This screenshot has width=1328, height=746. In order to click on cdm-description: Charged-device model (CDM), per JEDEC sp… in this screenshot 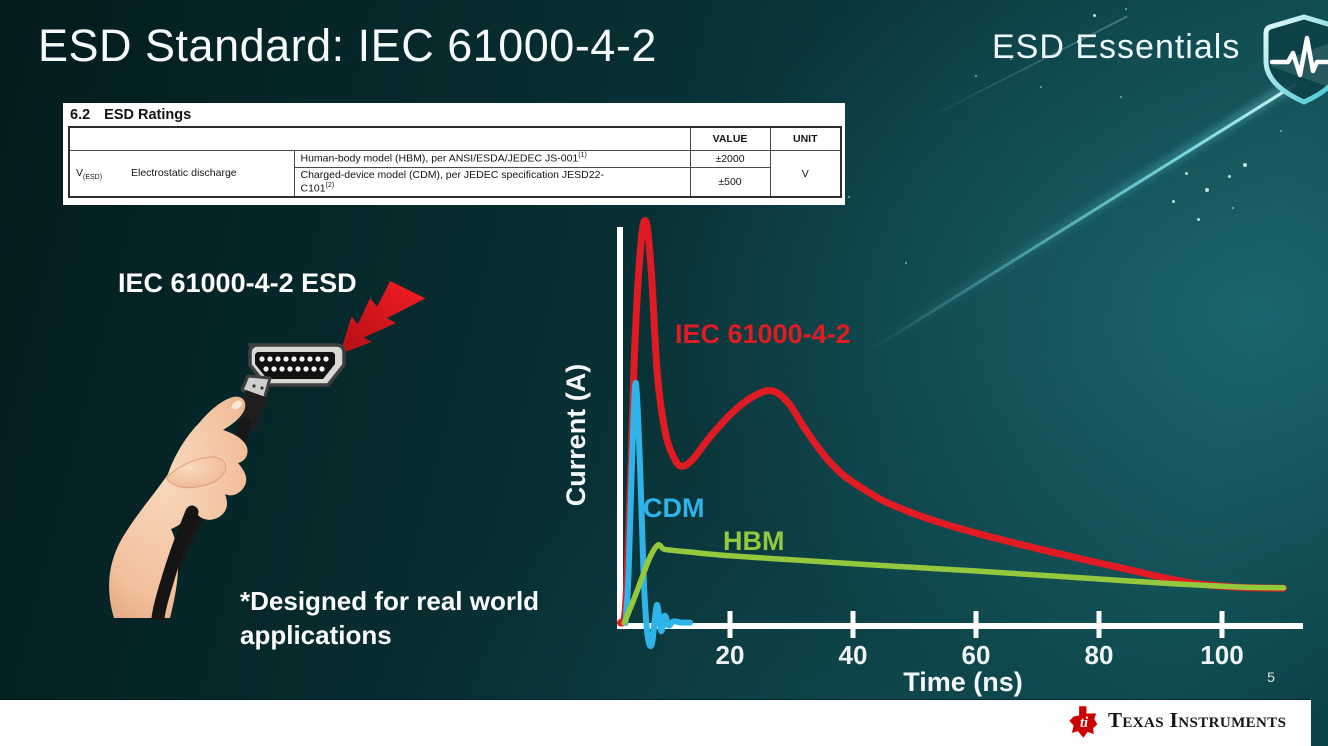, I will do `click(452, 181)`.